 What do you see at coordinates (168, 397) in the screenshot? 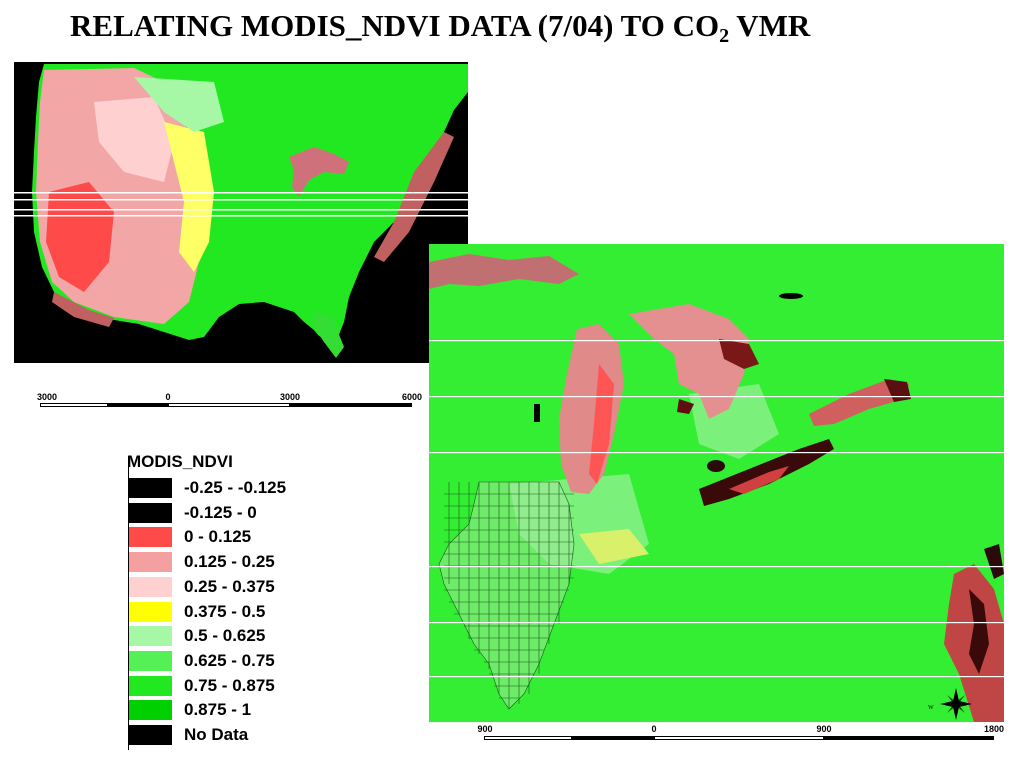
I see `usa-scale-label-1: 0` at bounding box center [168, 397].